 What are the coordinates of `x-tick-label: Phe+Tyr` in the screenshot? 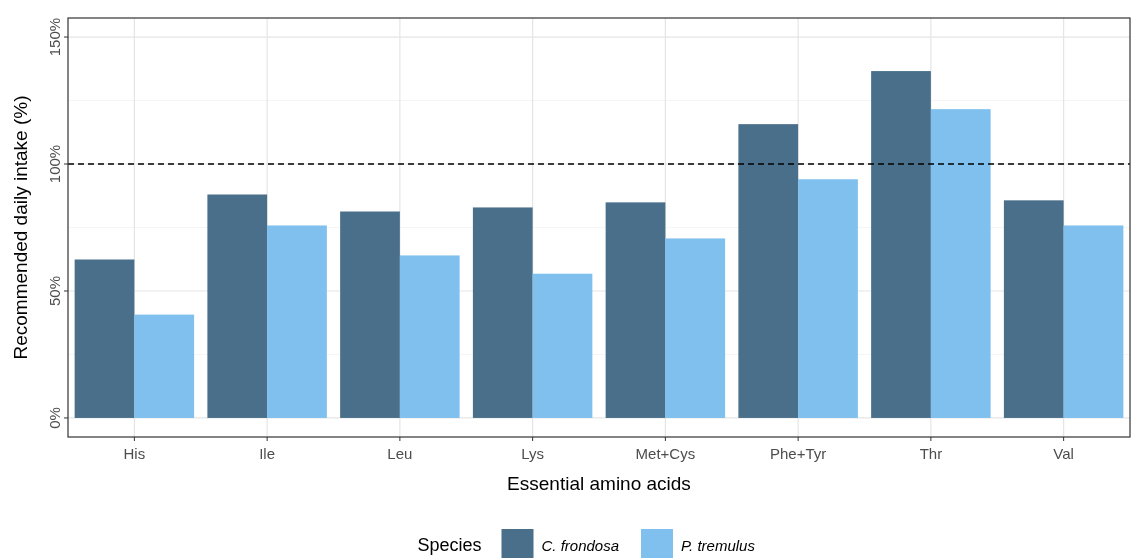 It's located at (798, 453).